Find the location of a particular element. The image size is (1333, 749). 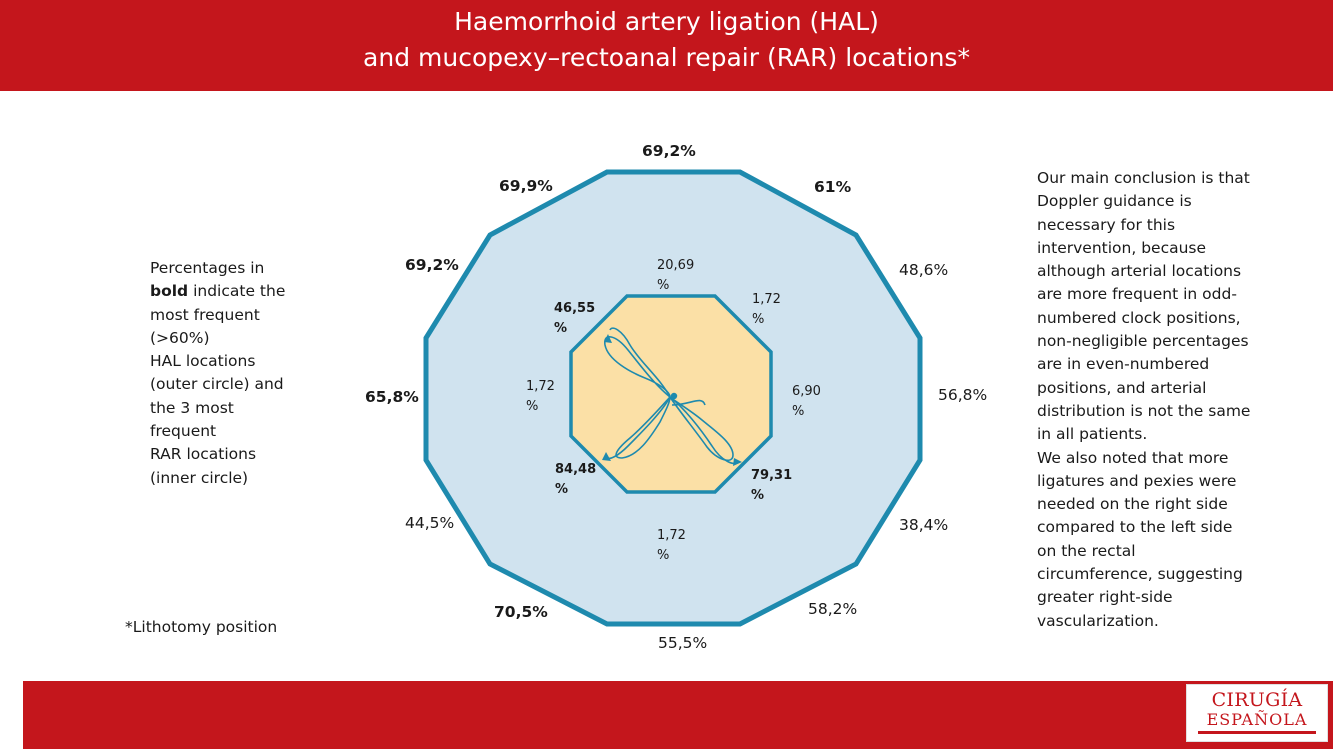

rar-value: 46,55 is located at coordinates (575, 308).